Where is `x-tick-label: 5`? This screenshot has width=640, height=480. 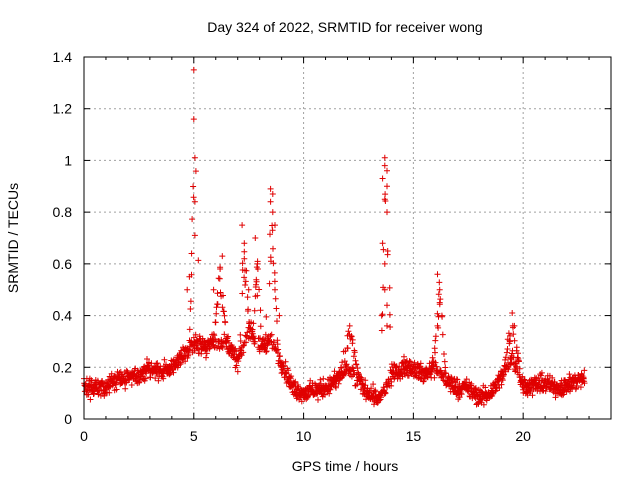 x-tick-label: 5 is located at coordinates (194, 436).